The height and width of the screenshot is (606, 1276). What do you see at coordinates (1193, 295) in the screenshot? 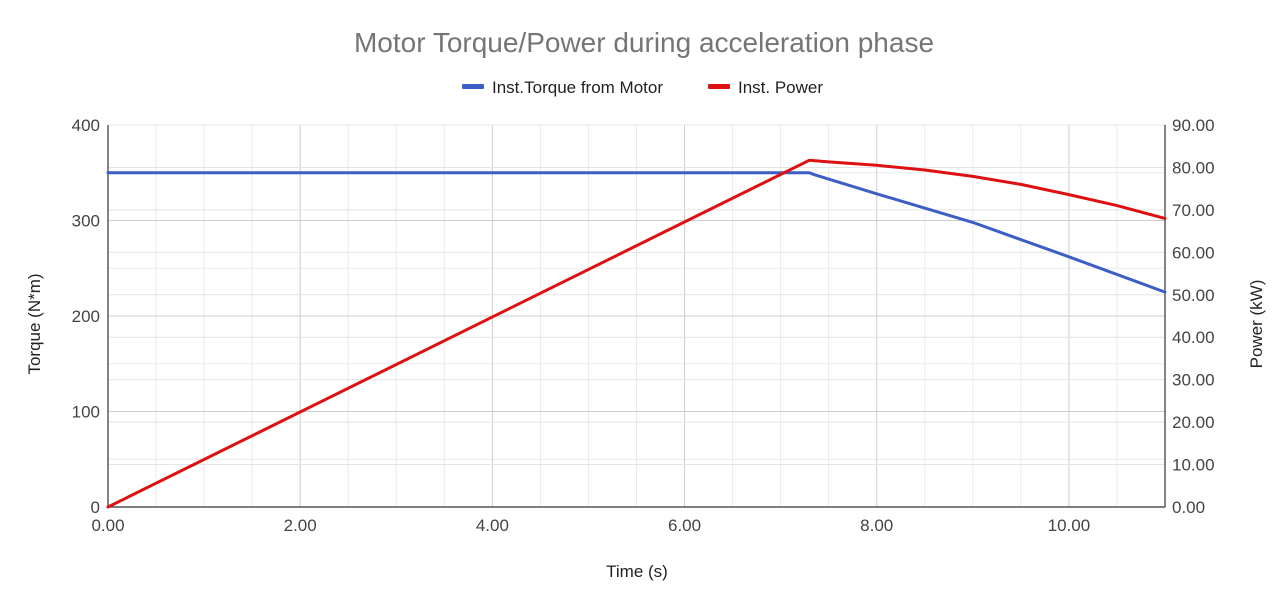
I see `y-right-tick-label: 50.00` at bounding box center [1193, 295].